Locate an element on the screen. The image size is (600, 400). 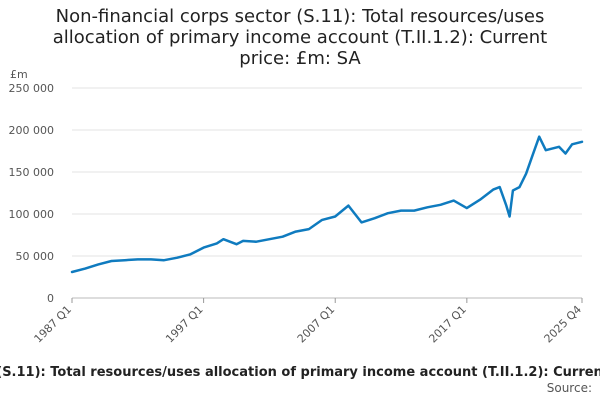
y-tick-label: 200 000 is located at coordinates (32, 130).